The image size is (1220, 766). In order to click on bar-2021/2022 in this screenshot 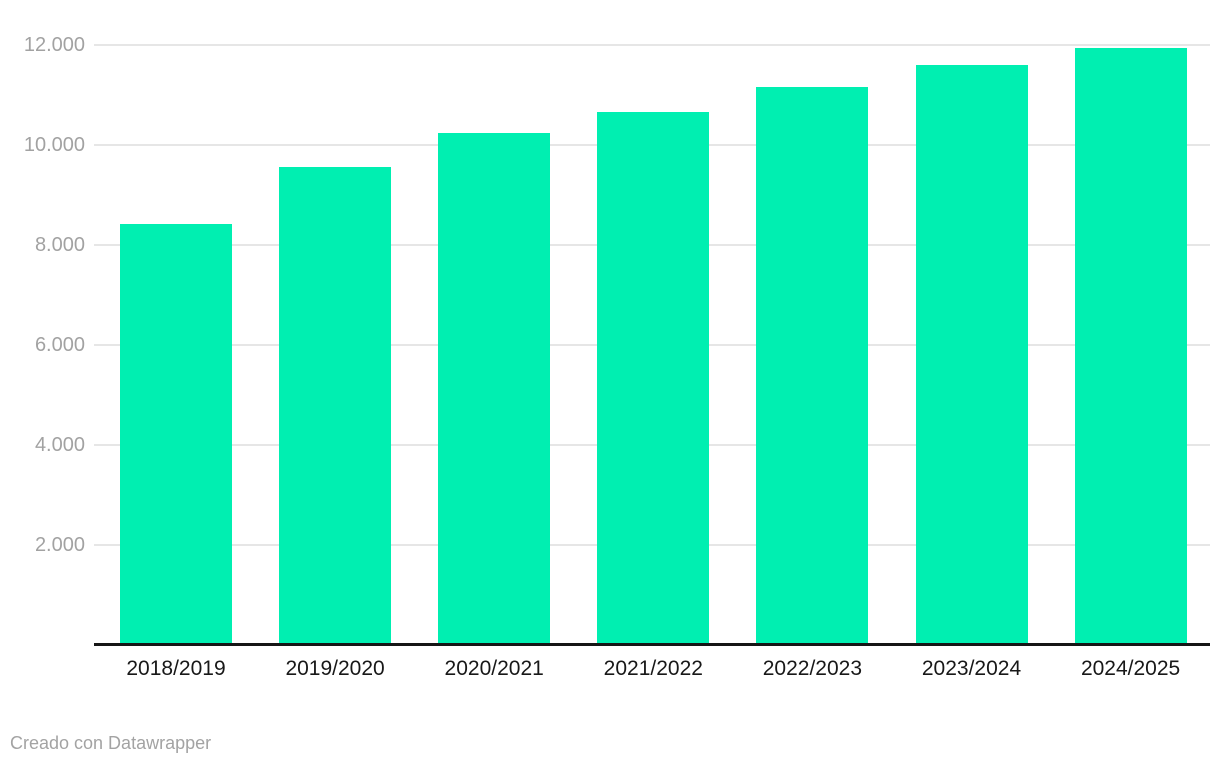, I will do `click(653, 378)`.